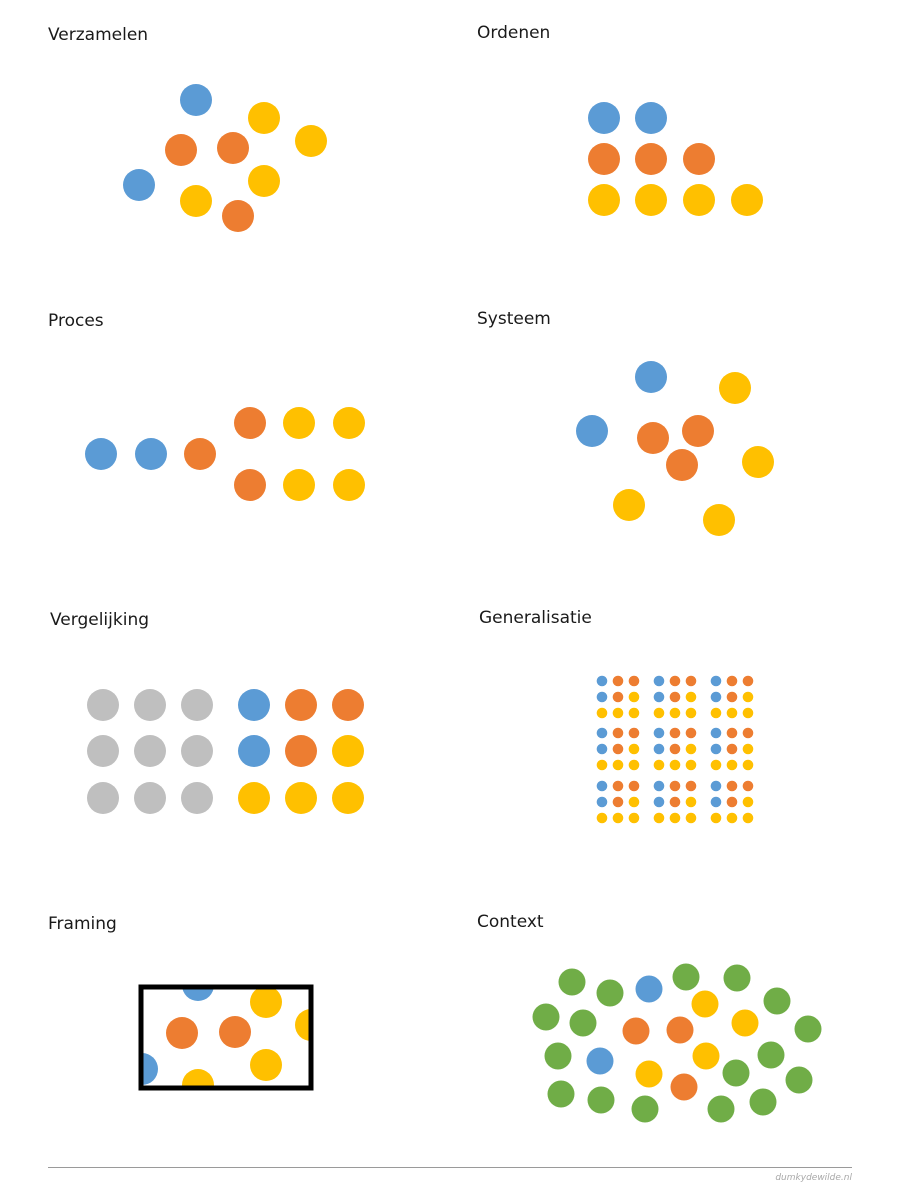 This screenshot has height=1200, width=900. I want to click on panel-proces-dots, so click(225, 454).